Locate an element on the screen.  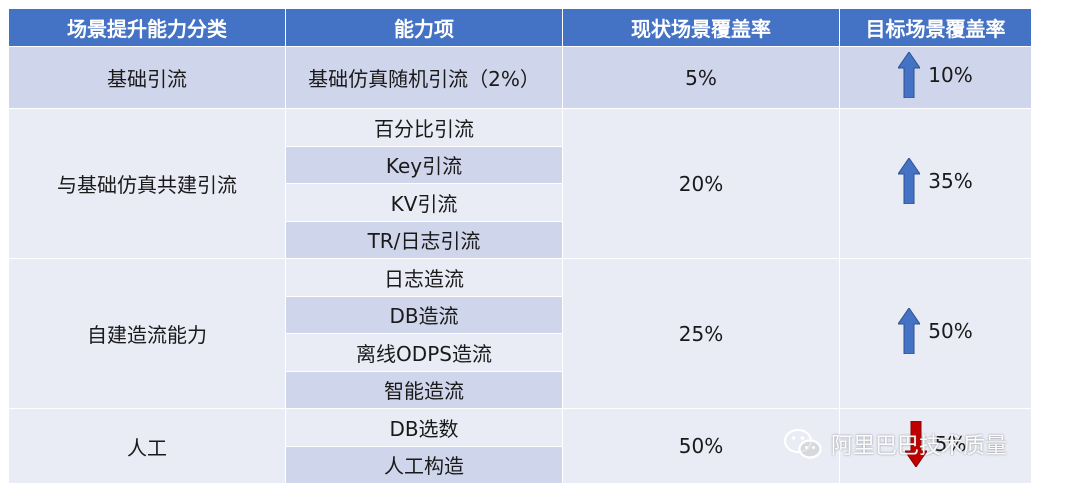
table-row: DB造流 is located at coordinates (520, 314).